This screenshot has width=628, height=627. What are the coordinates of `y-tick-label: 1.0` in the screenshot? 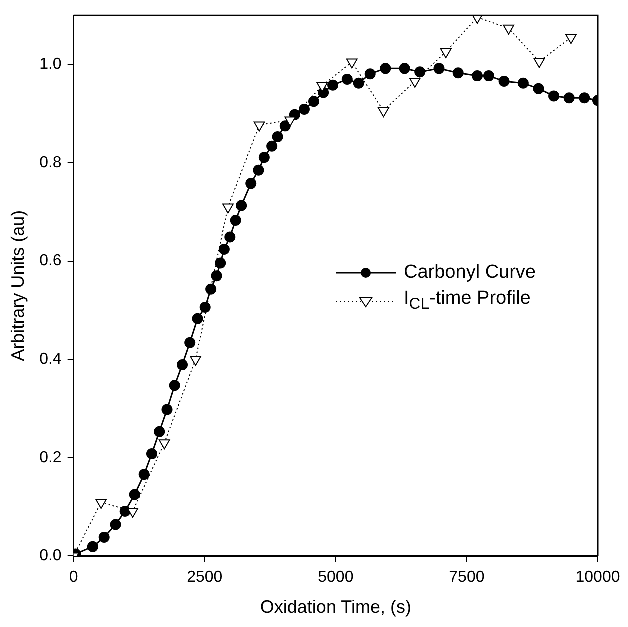 It's located at (51, 65).